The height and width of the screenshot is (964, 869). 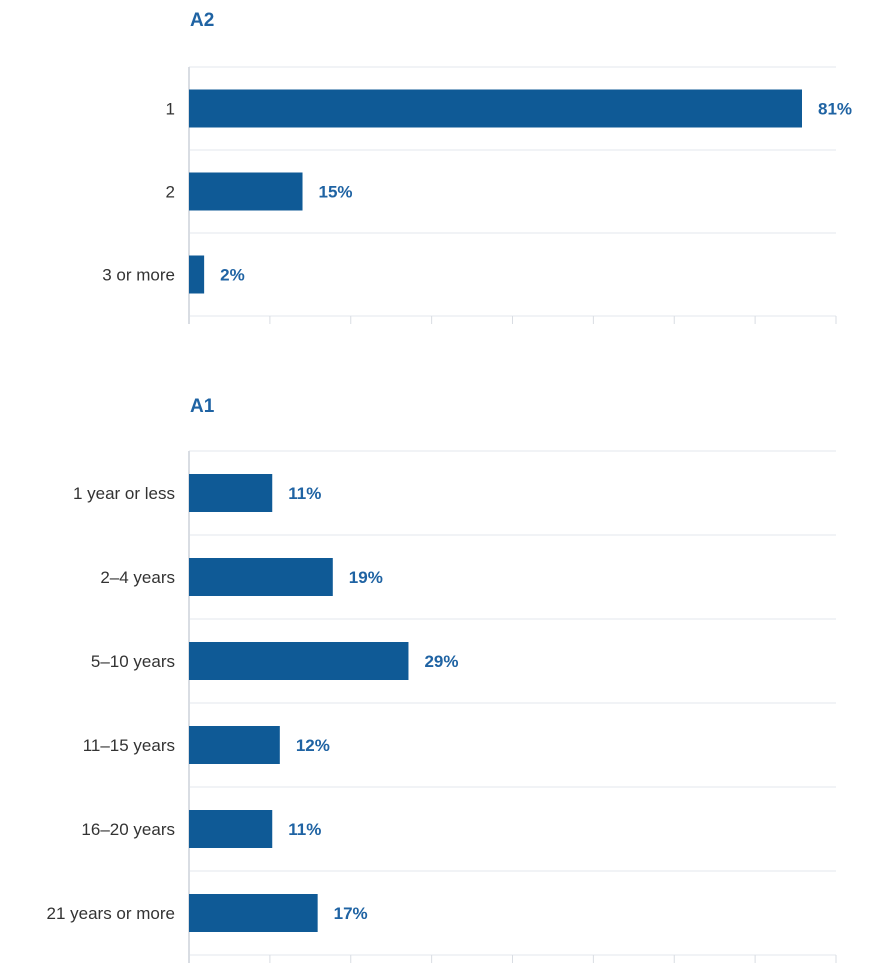 I want to click on value-label: 17%, so click(x=351, y=913).